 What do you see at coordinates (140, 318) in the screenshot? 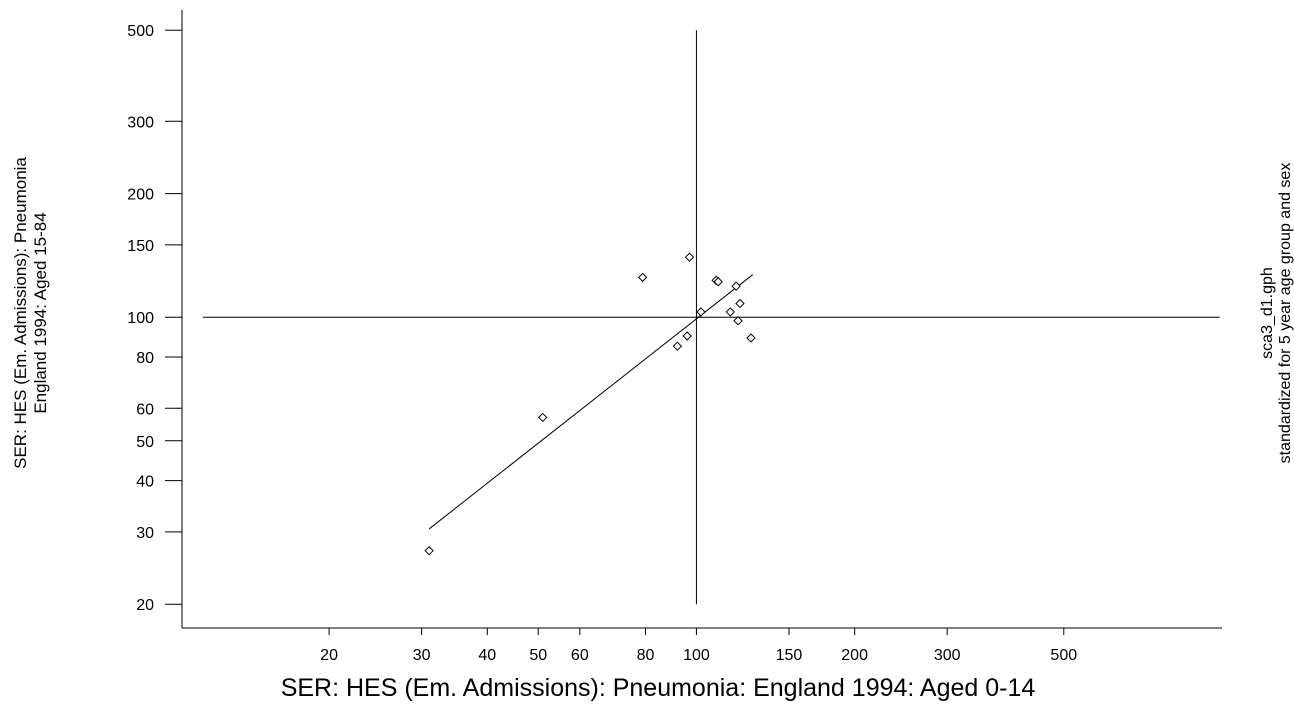
I see `y-tick-label: 100` at bounding box center [140, 318].